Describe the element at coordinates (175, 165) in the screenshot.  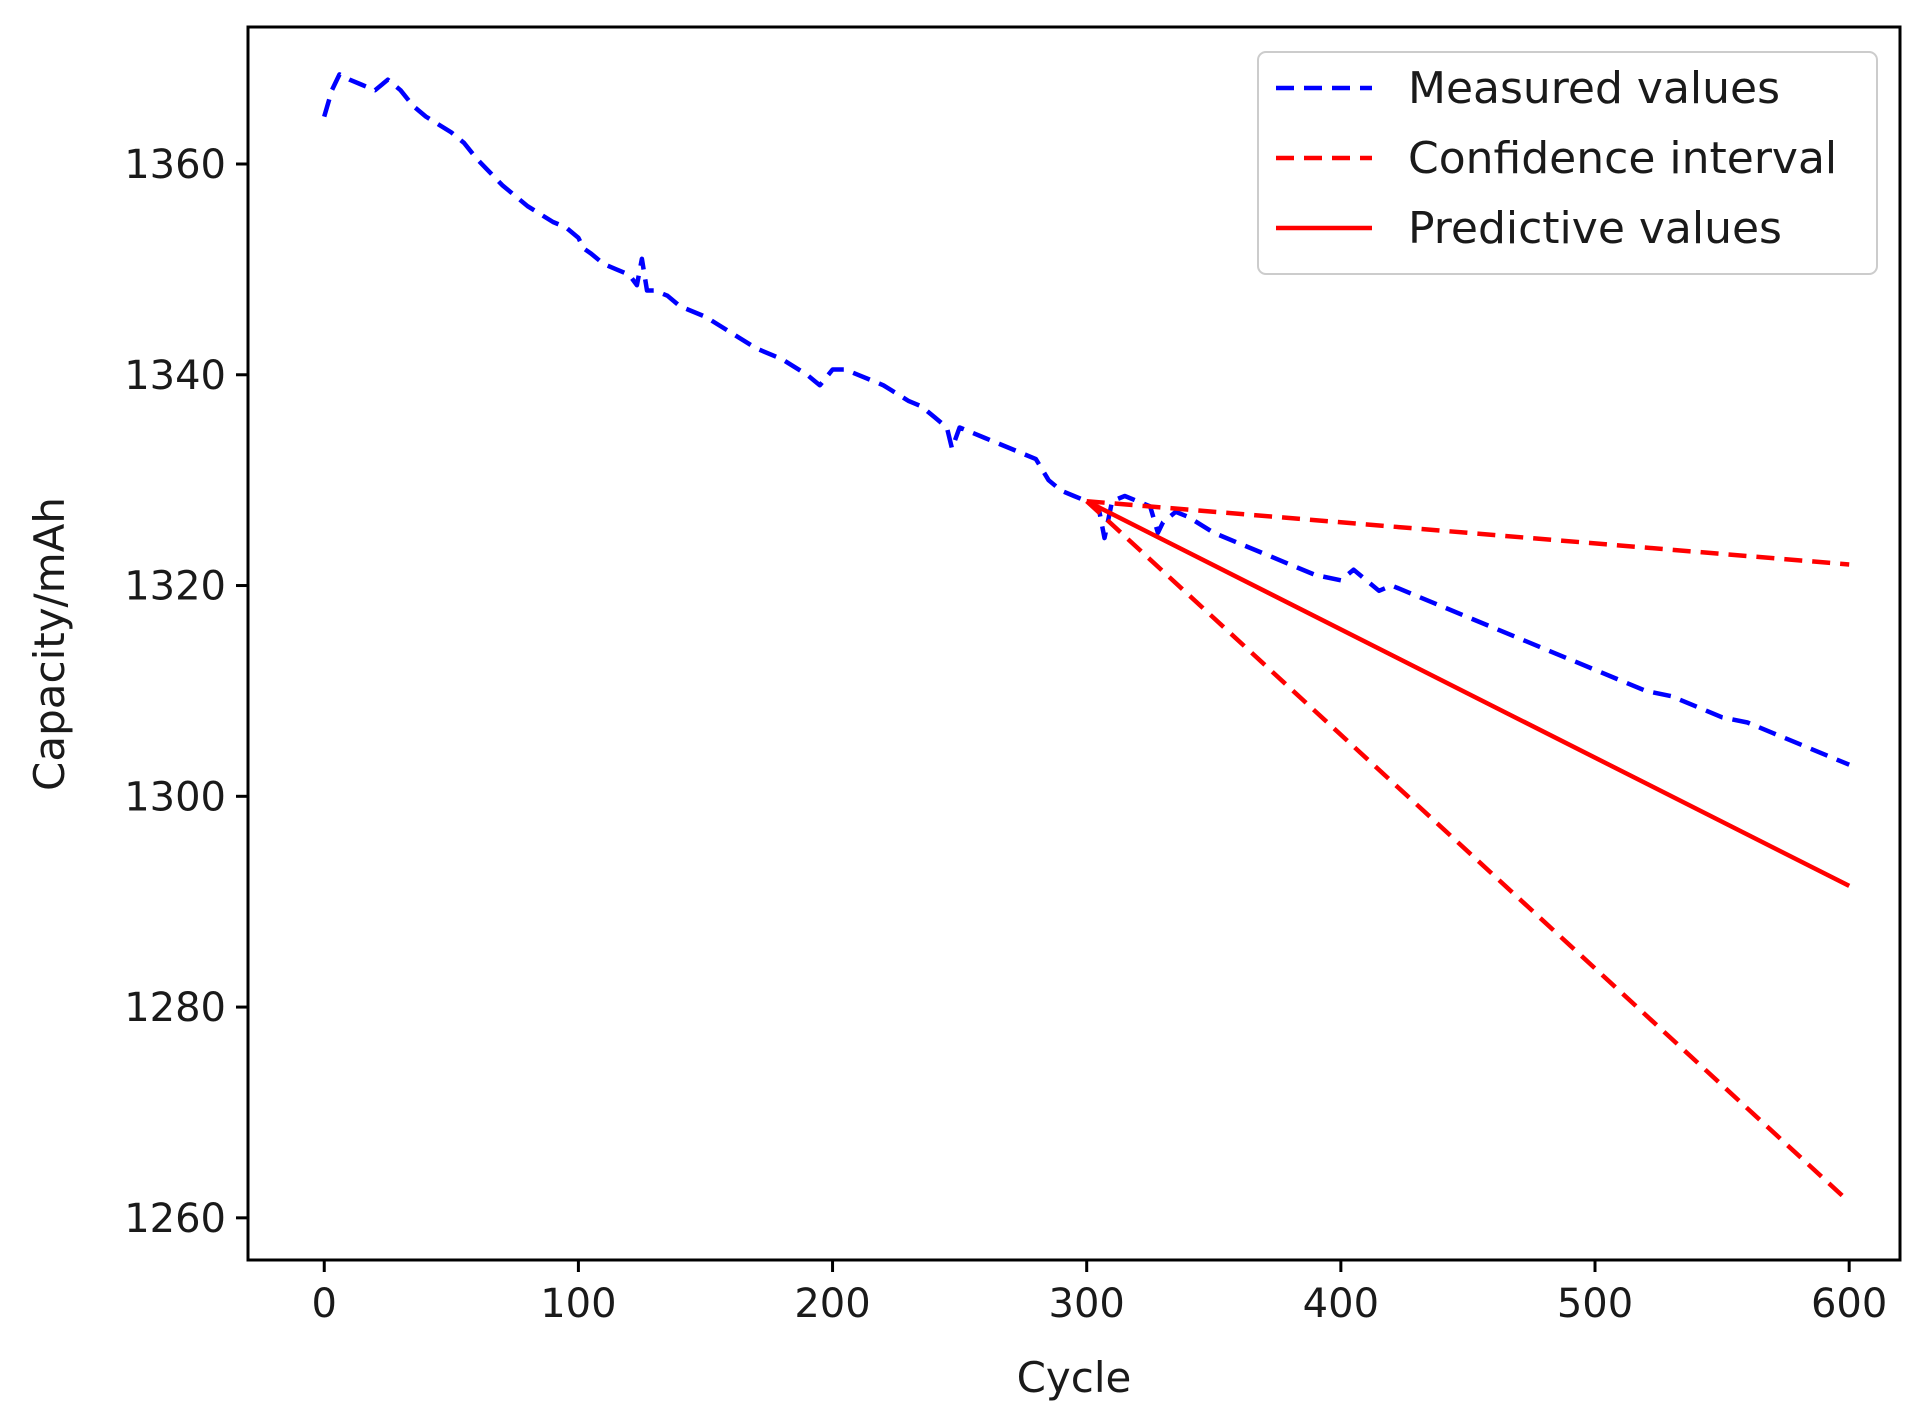
I see `y-tick-label: 1360` at that location.